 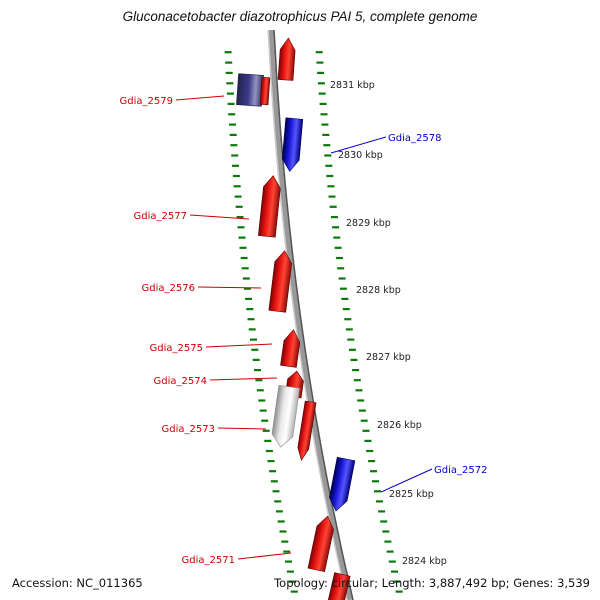 I want to click on gene-label-Gdia_2576: Gdia_2576, so click(x=168, y=288).